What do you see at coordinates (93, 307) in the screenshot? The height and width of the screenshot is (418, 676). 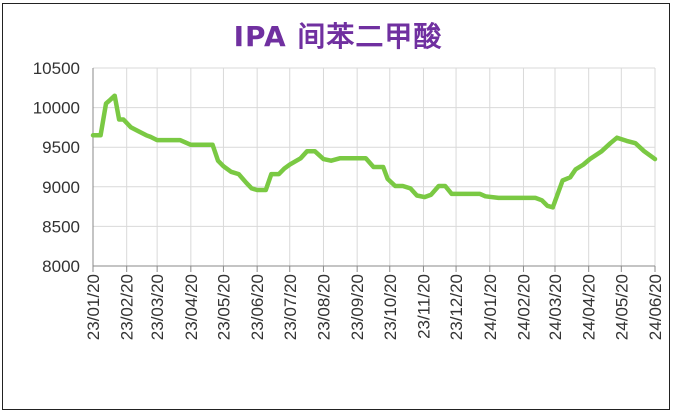 I see `x-tick-label: 23/01/20` at bounding box center [93, 307].